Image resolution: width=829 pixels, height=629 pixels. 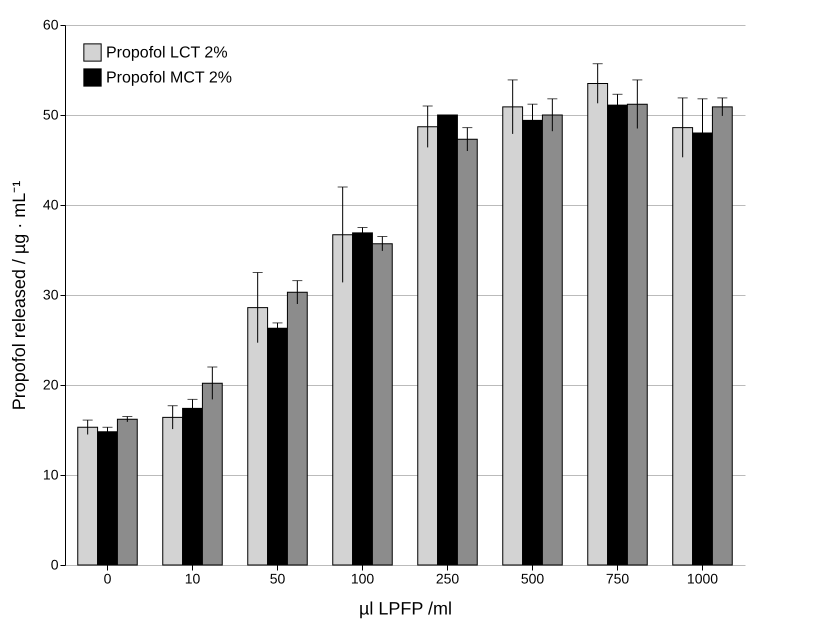 What do you see at coordinates (362, 578) in the screenshot?
I see `x-tick-label: 100` at bounding box center [362, 578].